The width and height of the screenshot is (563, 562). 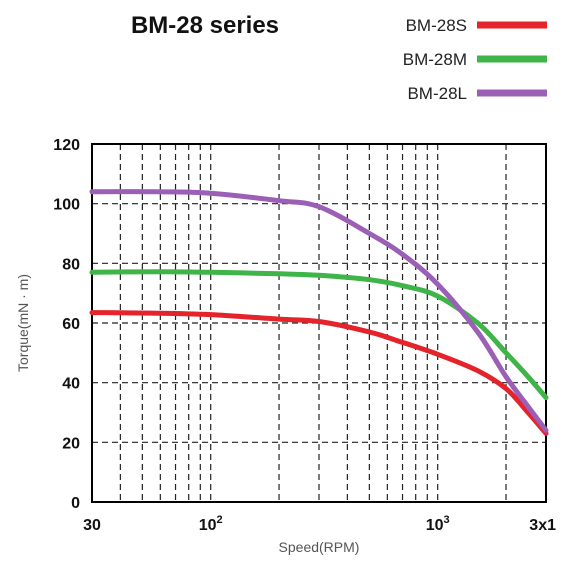 I want to click on legend-label: BM-28M, so click(x=435, y=59).